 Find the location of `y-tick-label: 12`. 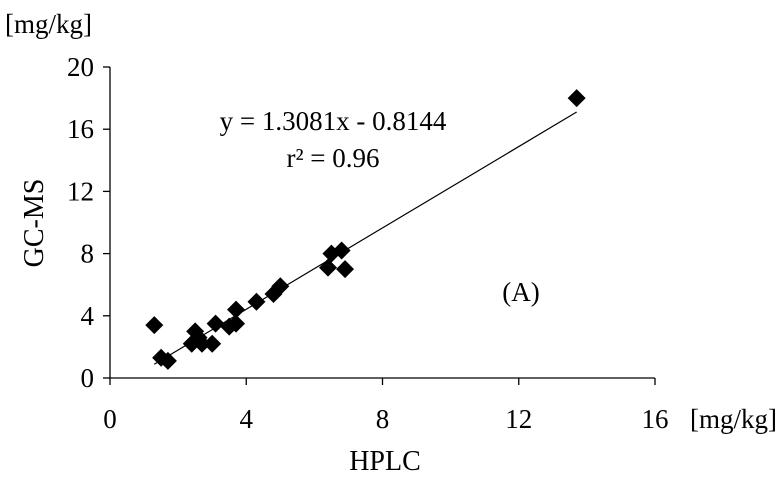

y-tick-label: 12 is located at coordinates (80, 191).